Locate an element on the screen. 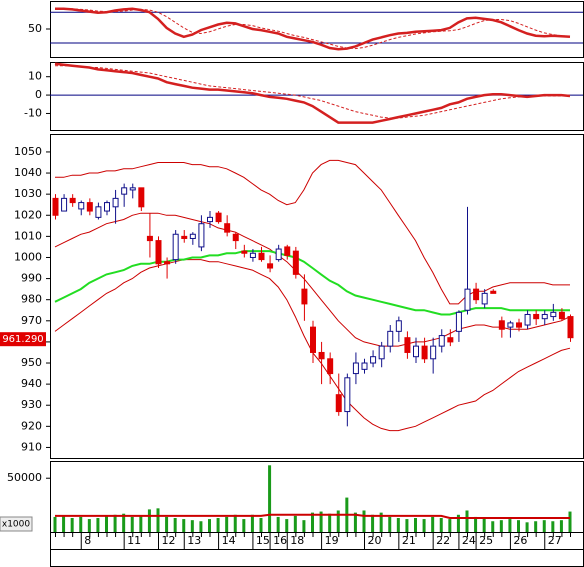 This screenshot has height=567, width=584. y-tick-label: 1040 is located at coordinates (28, 172).